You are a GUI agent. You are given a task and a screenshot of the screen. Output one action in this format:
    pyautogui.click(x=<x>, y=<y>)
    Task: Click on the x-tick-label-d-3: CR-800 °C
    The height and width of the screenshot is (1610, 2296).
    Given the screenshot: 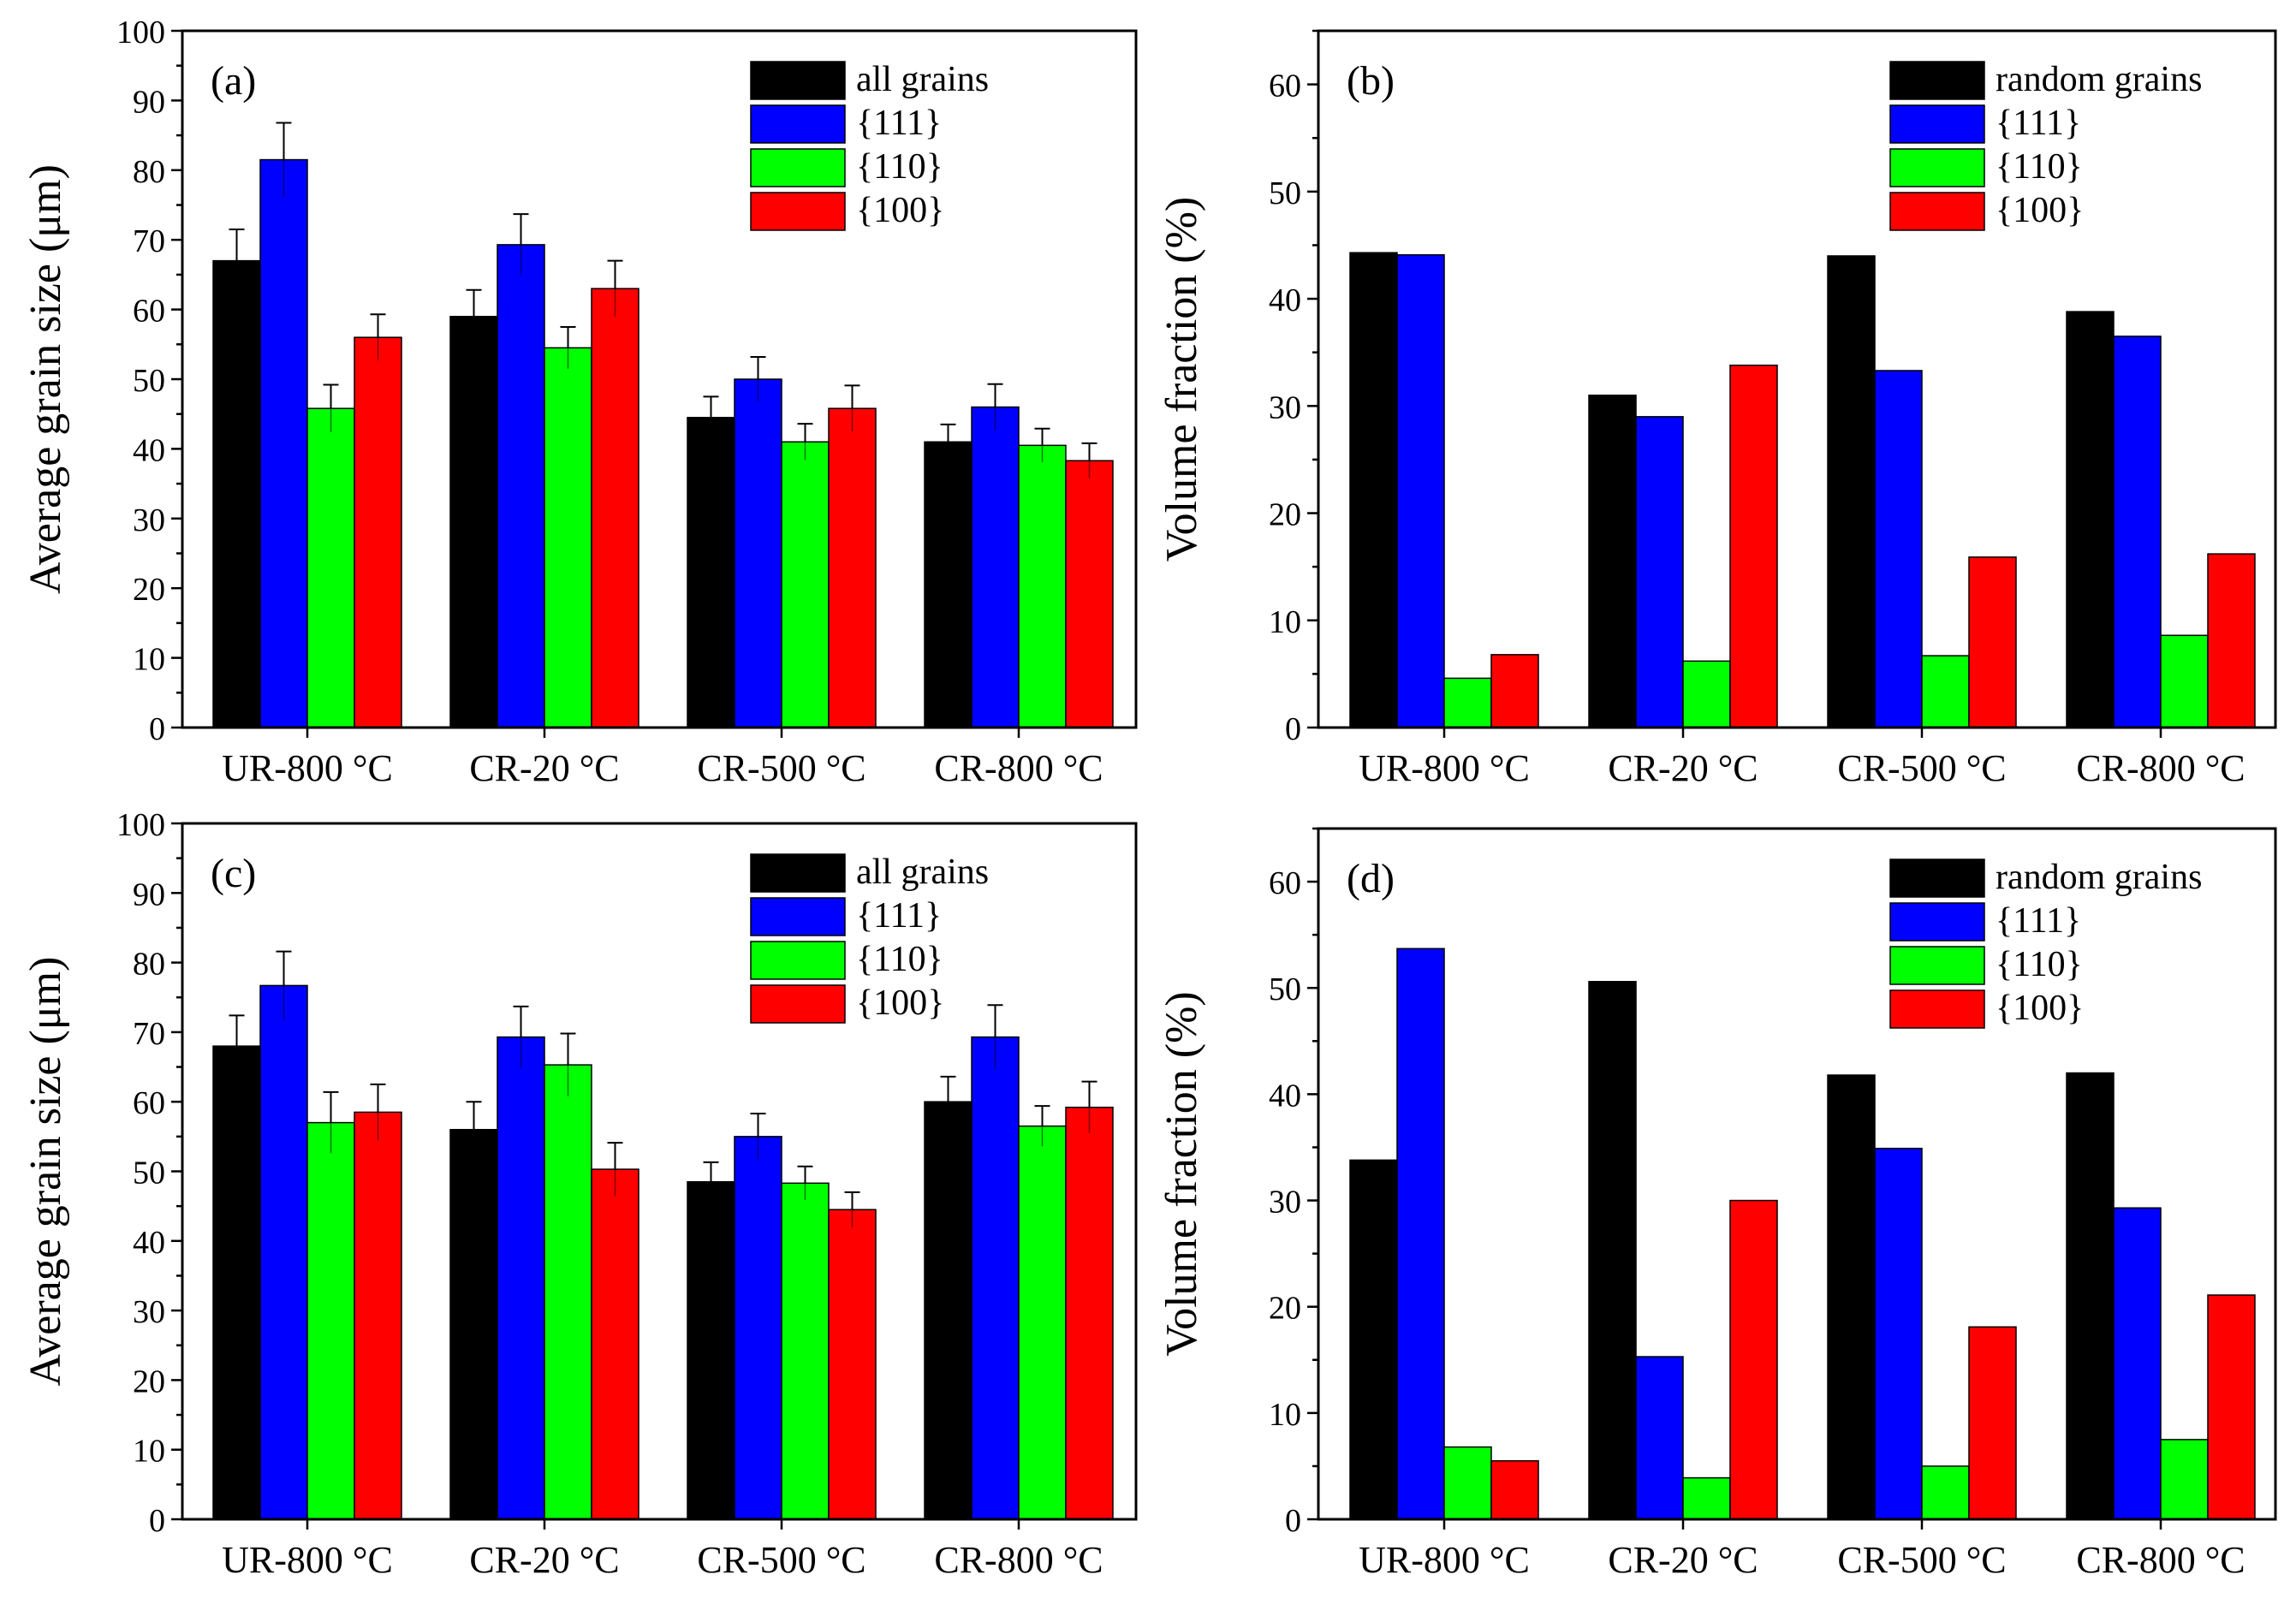 What is the action you would take?
    pyautogui.click(x=2160, y=1560)
    